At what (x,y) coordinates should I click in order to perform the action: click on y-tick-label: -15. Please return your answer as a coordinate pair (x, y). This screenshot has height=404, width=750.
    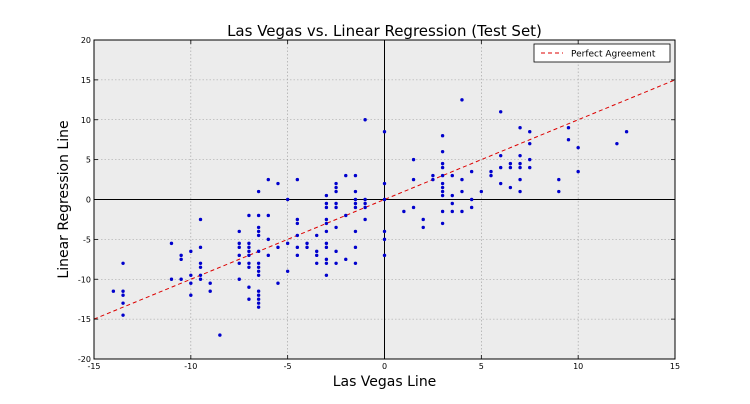
    Looking at the image, I should click on (84, 319).